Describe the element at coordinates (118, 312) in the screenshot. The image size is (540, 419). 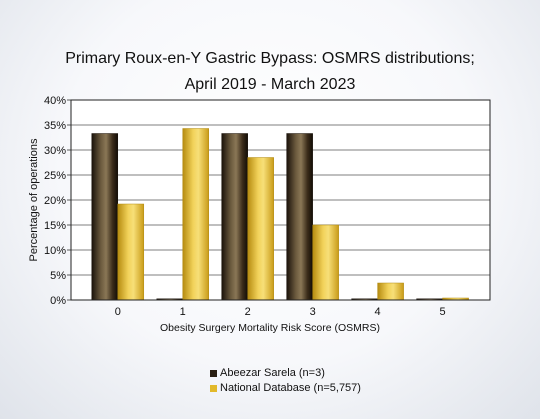
I see `x-tick-label: 0` at that location.